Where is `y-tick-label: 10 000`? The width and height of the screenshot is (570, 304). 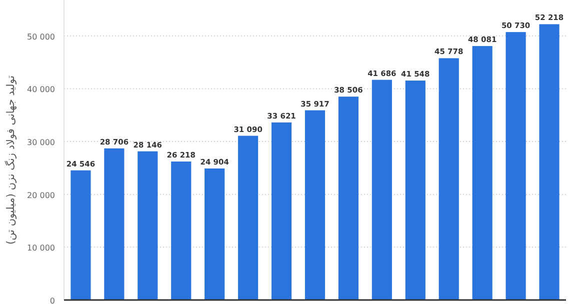 y-tick-label: 10 000 is located at coordinates (41, 248).